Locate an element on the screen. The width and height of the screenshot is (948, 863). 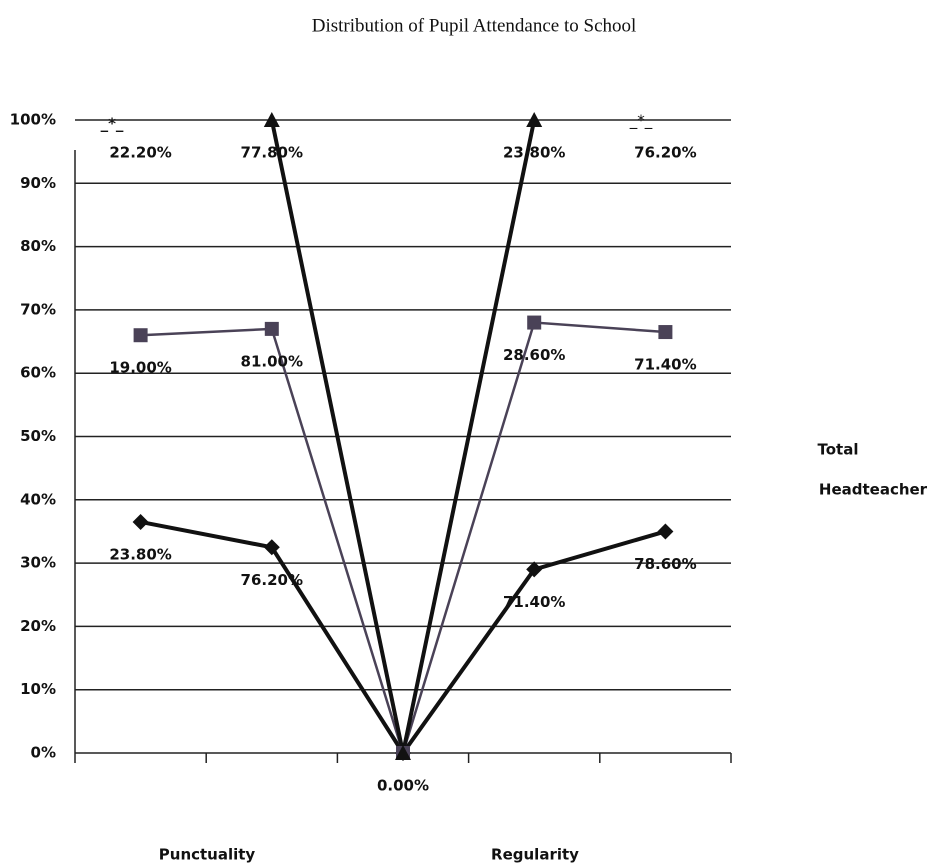
y-tick-label: 60% is located at coordinates (38, 373).